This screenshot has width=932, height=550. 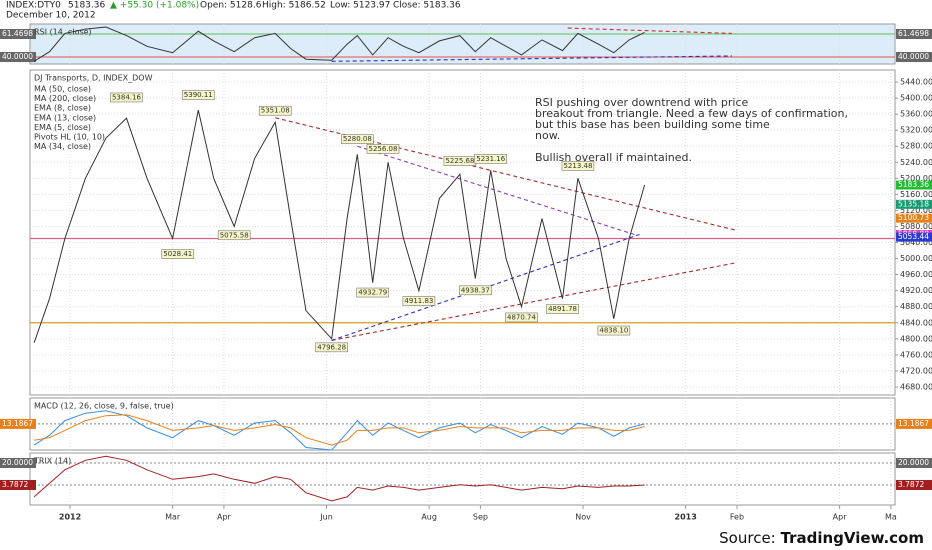 I want to click on close: Close: 5183.36, so click(x=427, y=6).